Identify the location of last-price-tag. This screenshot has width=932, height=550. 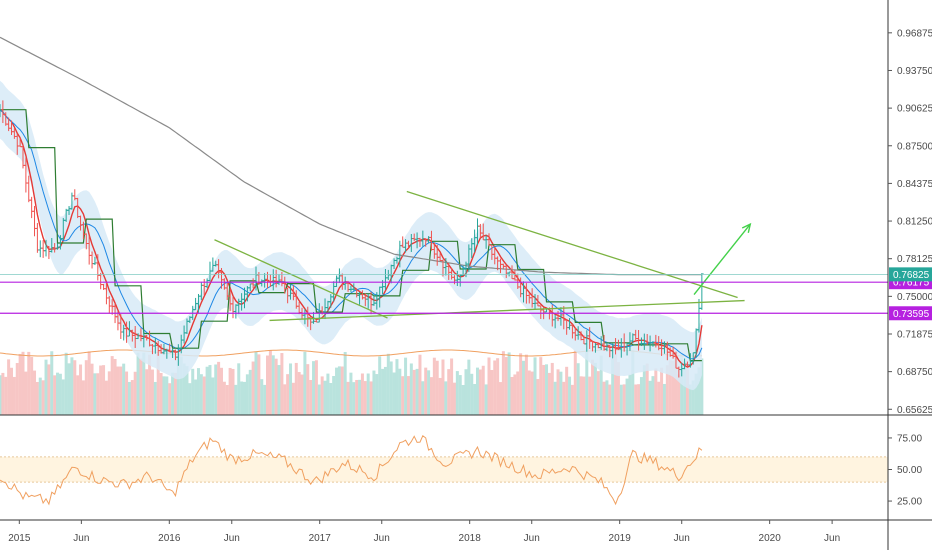
(910, 274).